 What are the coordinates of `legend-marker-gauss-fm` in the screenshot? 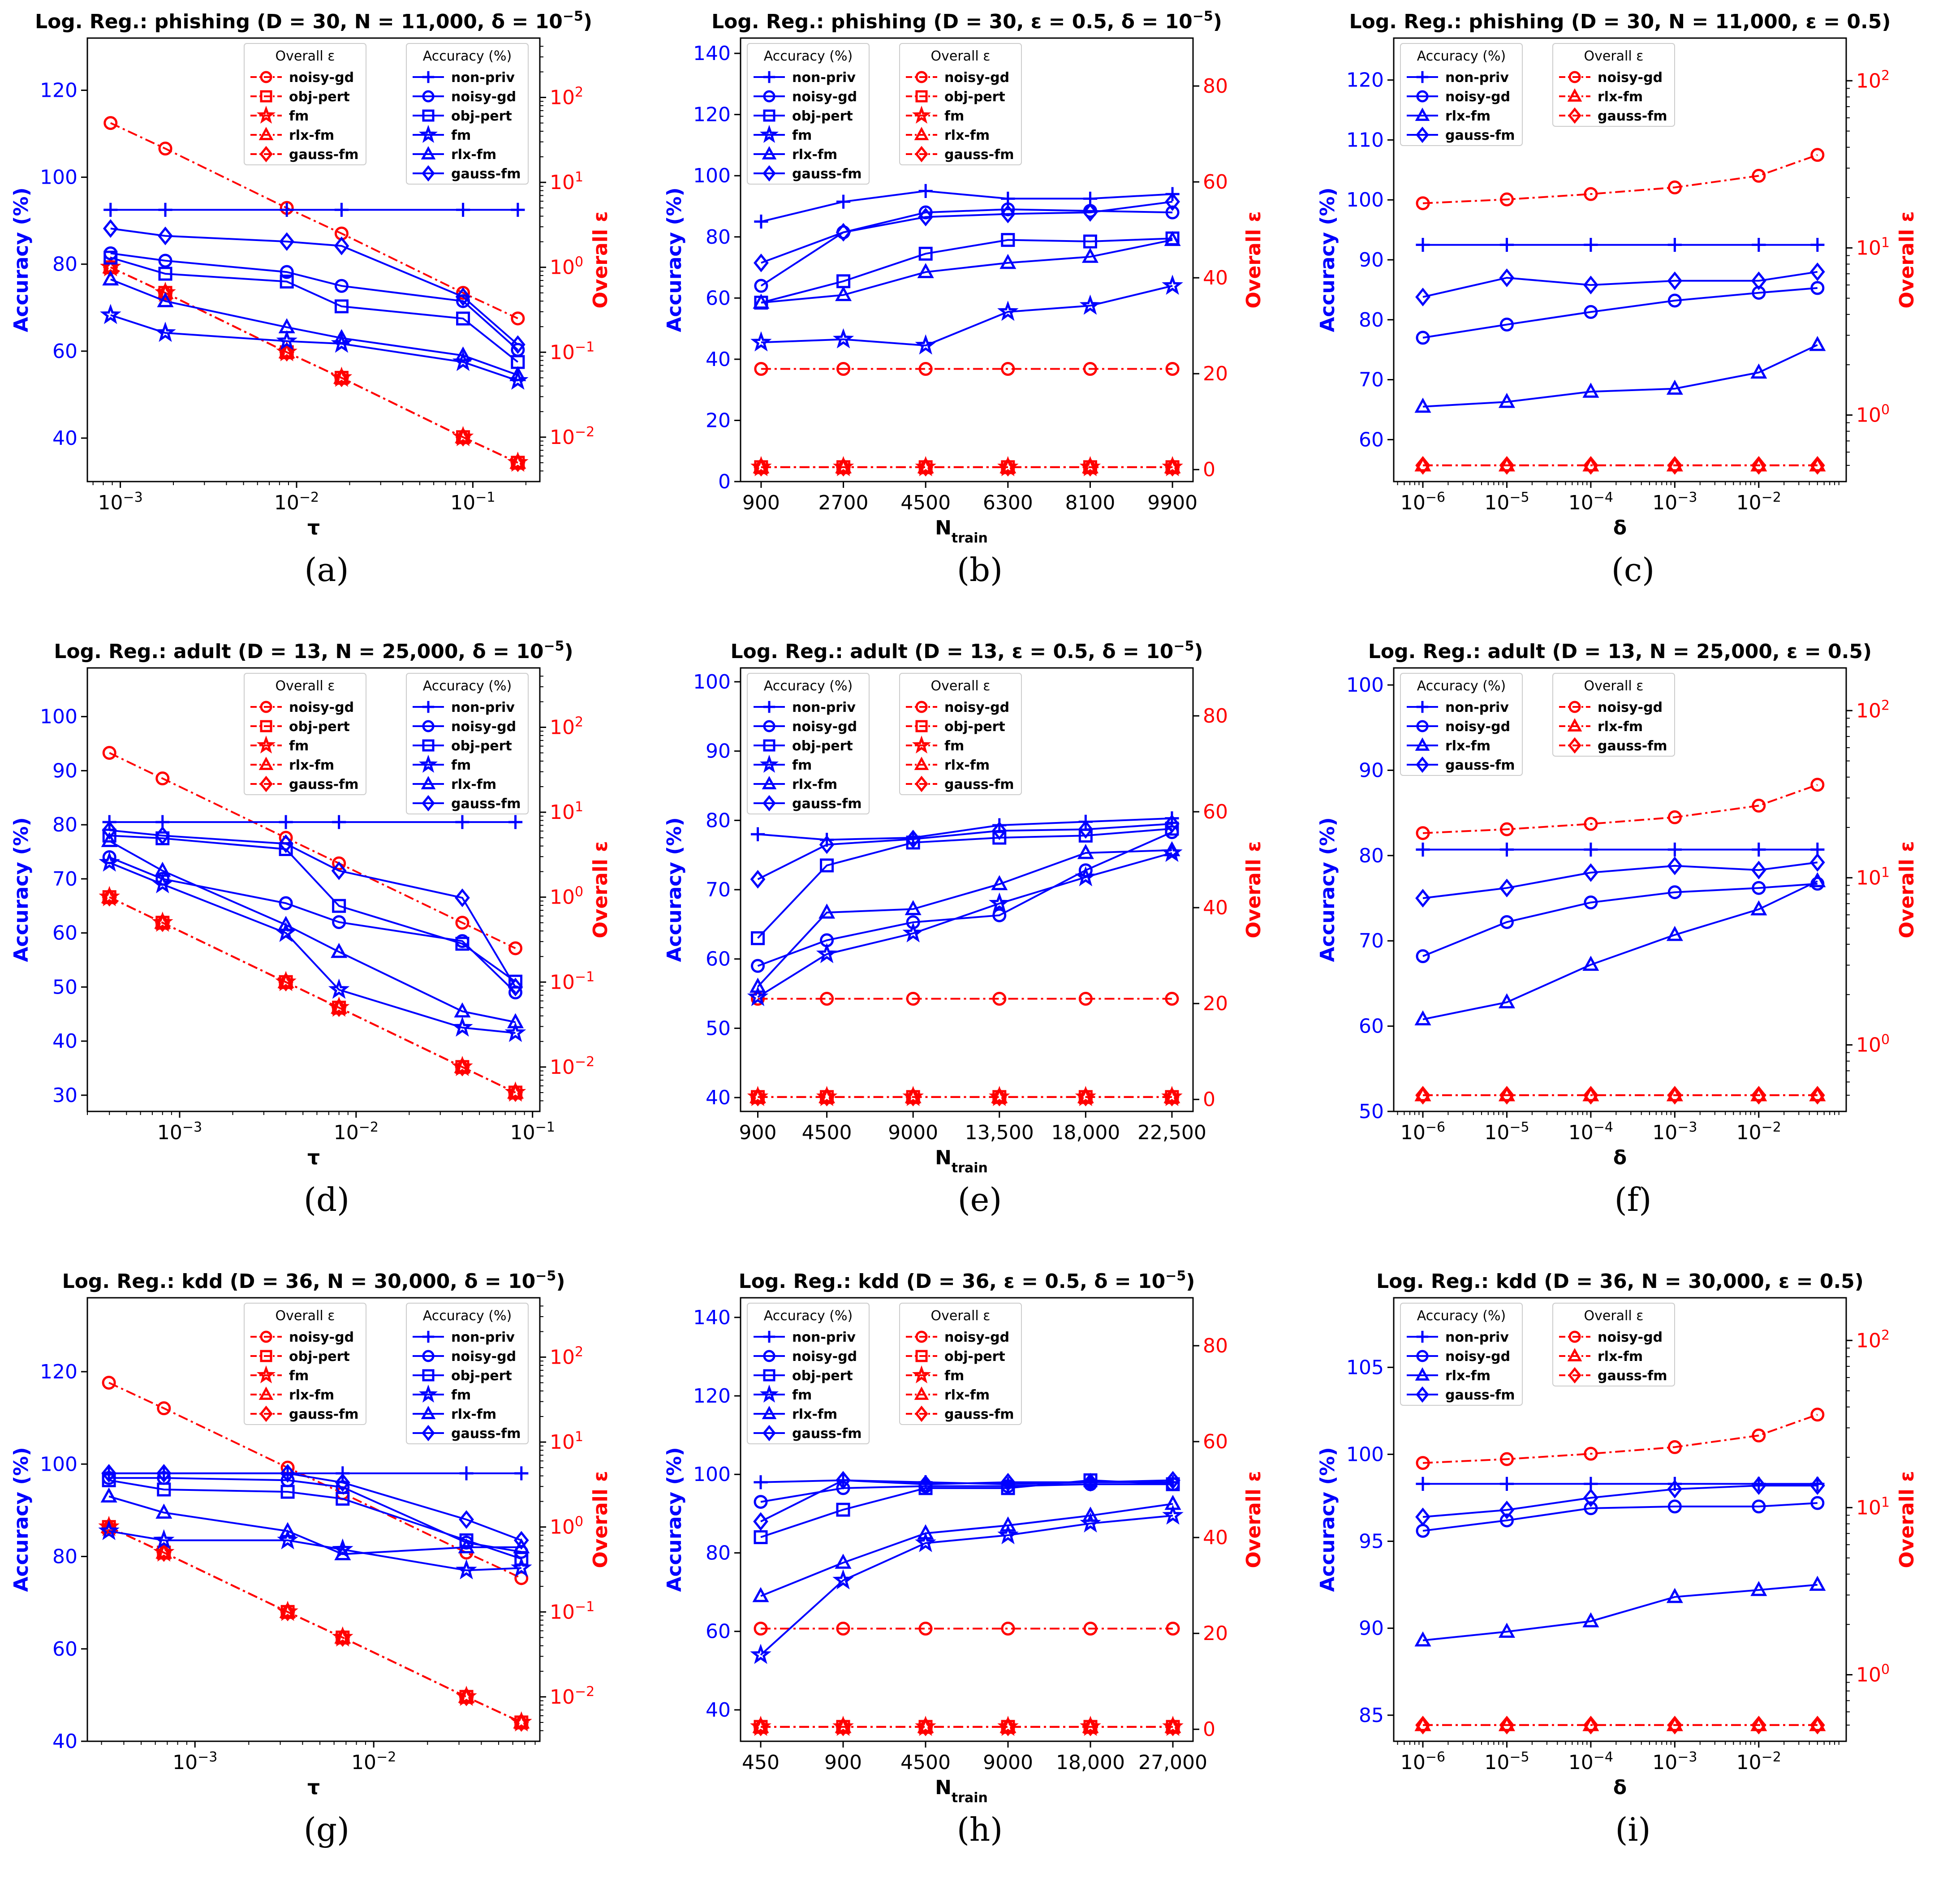 It's located at (1422, 134).